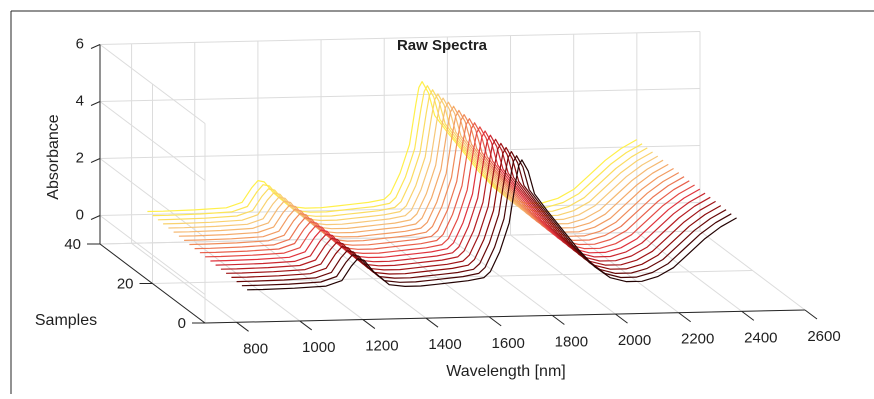 This screenshot has height=399, width=874. Describe the element at coordinates (182, 323) in the screenshot. I see `y-tick-label: 0` at that location.